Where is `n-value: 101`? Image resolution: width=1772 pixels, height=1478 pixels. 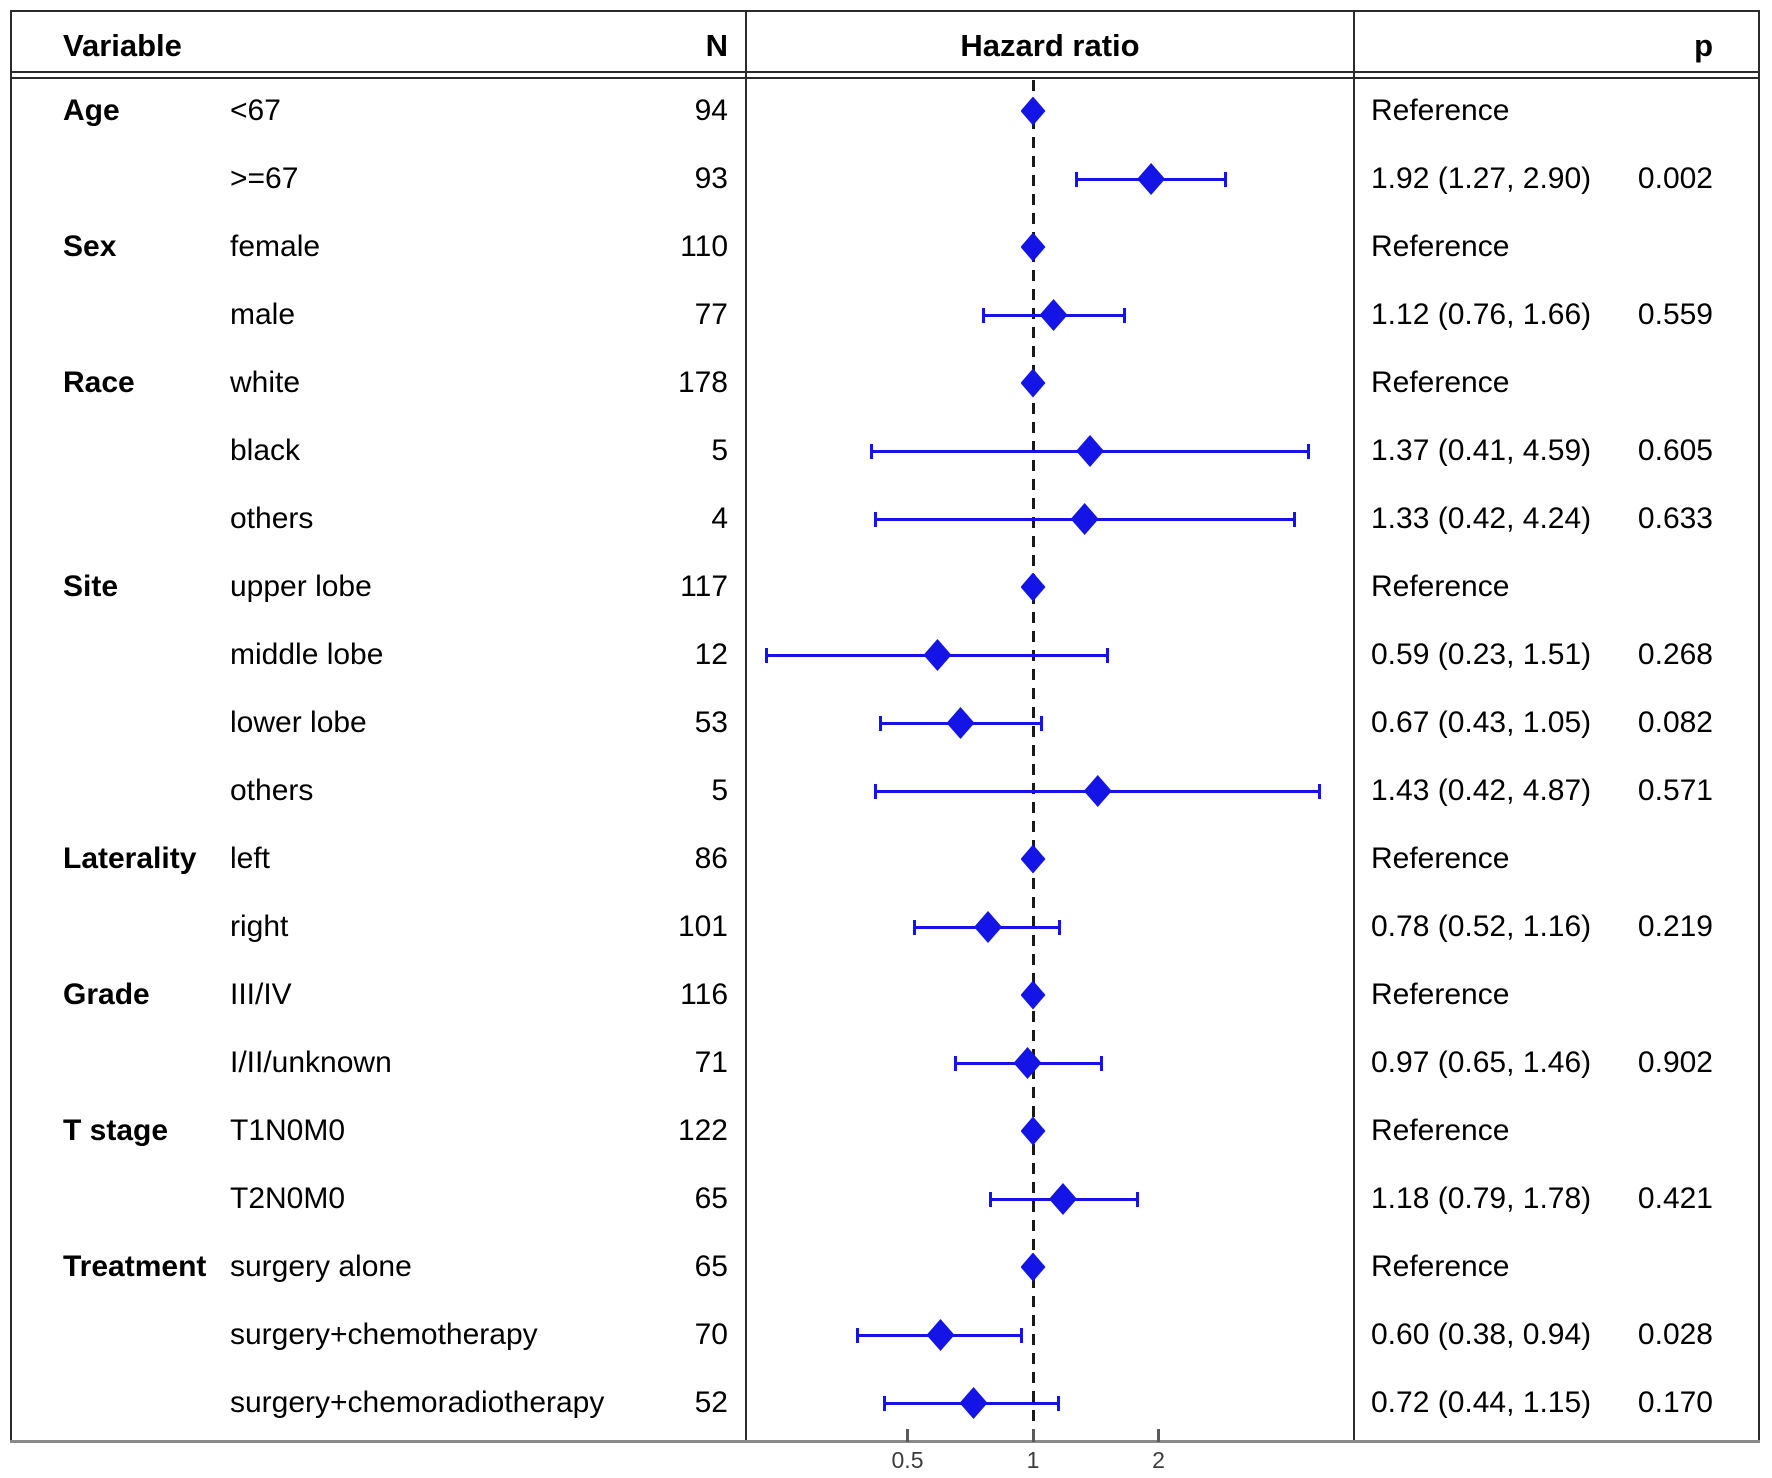 n-value: 101 is located at coordinates (702, 926).